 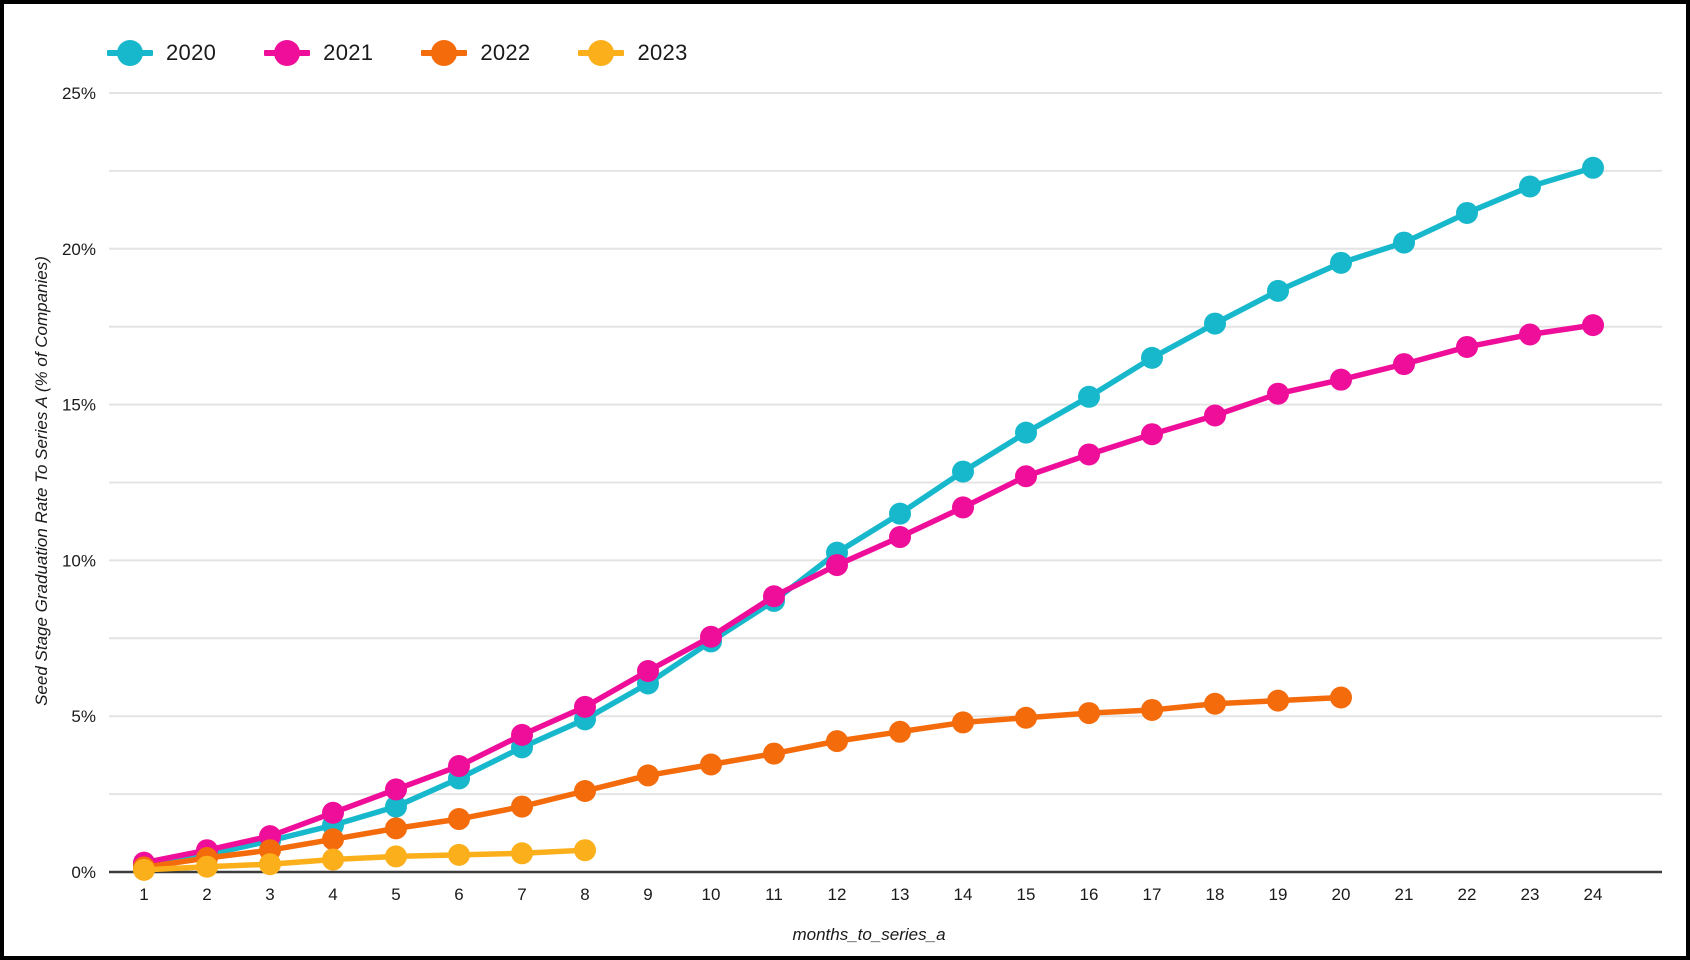 What do you see at coordinates (1467, 212) in the screenshot?
I see `data-point-2020-m22` at bounding box center [1467, 212].